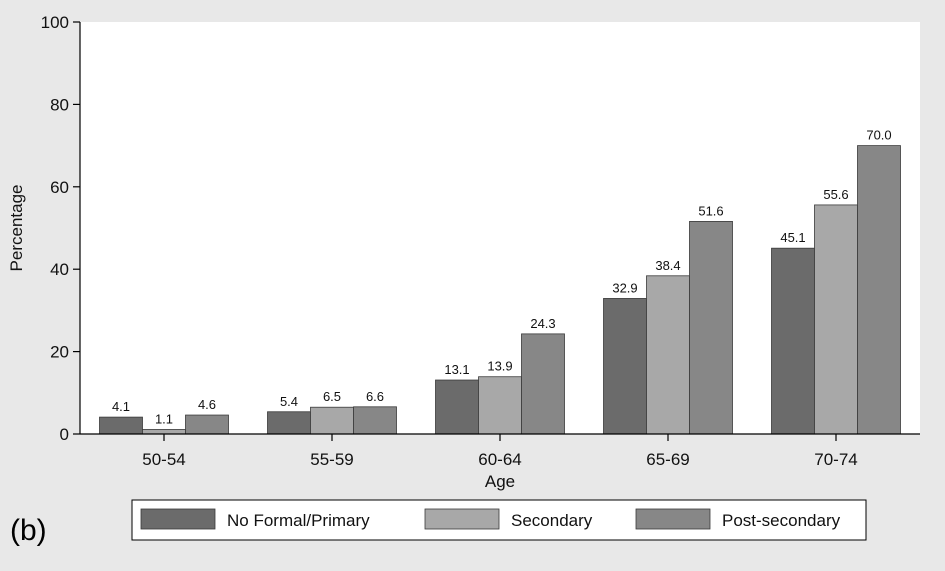 The width and height of the screenshot is (945, 571). Describe the element at coordinates (710, 210) in the screenshot. I see `bar-value-label: 51.6` at that location.